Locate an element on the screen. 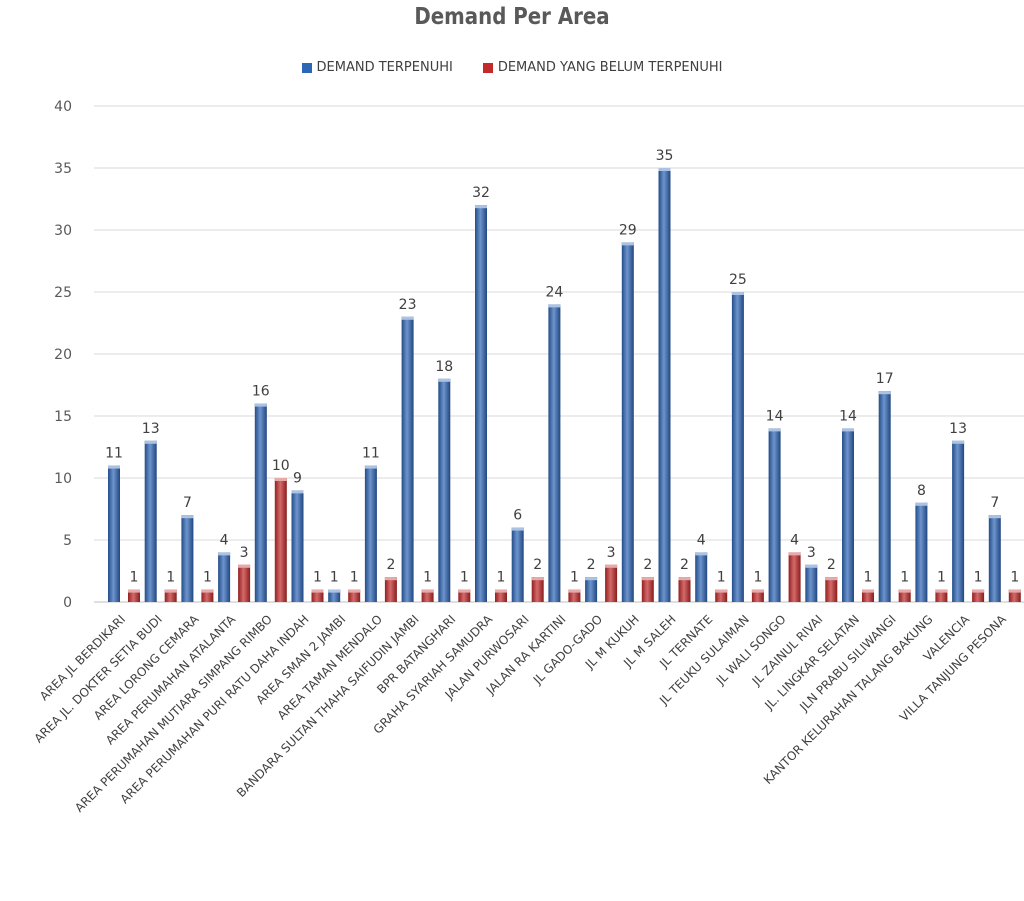 This screenshot has height=901, width=1024. y-tick-label: 20 is located at coordinates (63, 355).